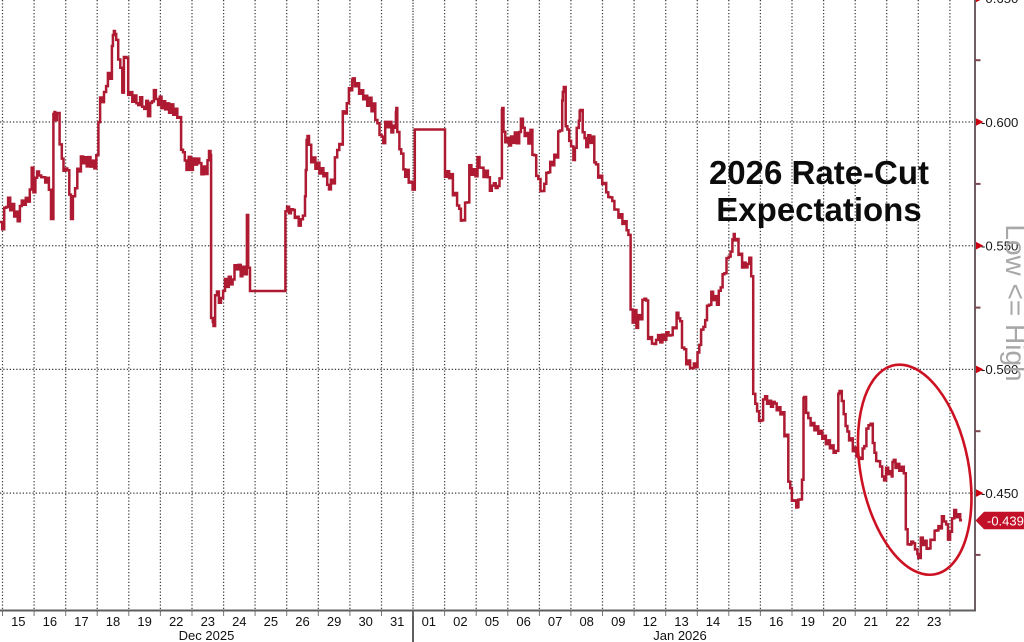  What do you see at coordinates (586, 621) in the screenshot?
I see `svg-text: 08` at bounding box center [586, 621].